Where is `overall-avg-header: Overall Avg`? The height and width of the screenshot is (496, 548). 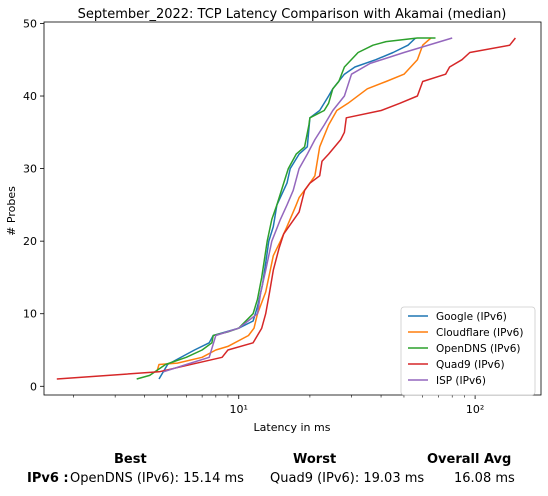
overall-avg-header: Overall Avg is located at coordinates (469, 459).